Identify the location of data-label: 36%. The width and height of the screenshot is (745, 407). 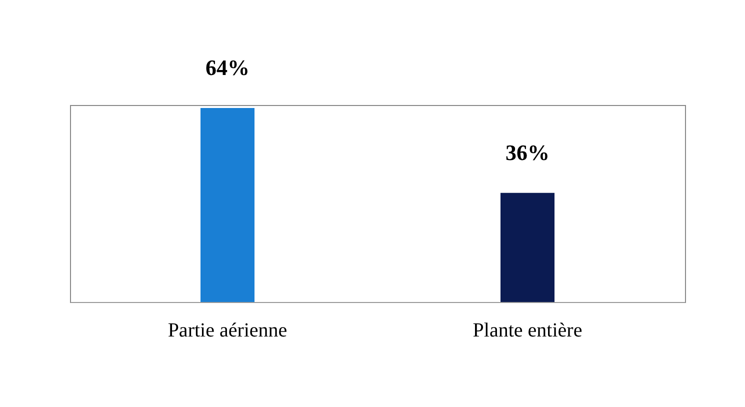
(528, 152).